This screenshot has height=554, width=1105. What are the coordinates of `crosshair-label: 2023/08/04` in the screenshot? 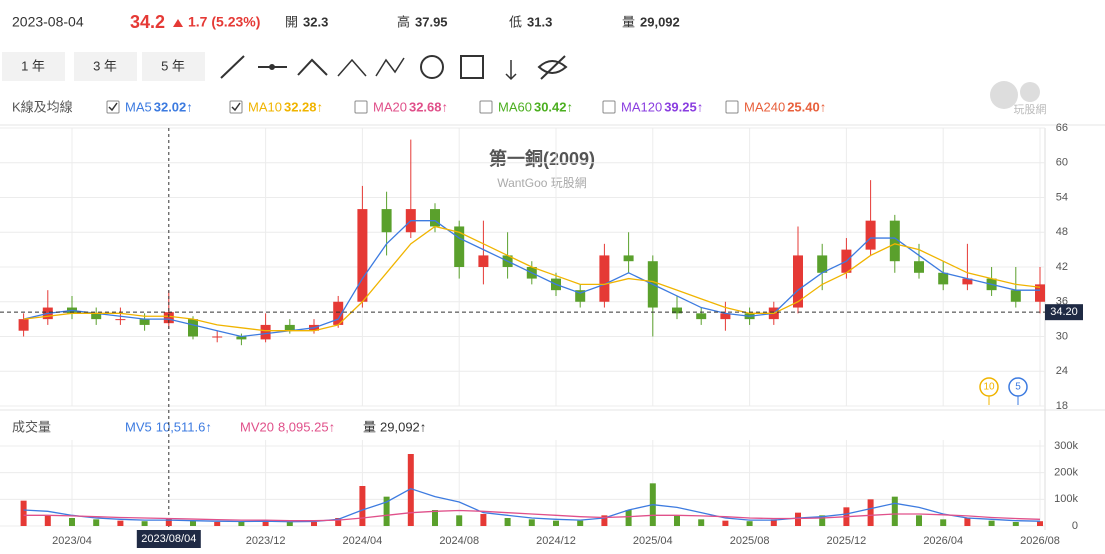 It's located at (168, 539).